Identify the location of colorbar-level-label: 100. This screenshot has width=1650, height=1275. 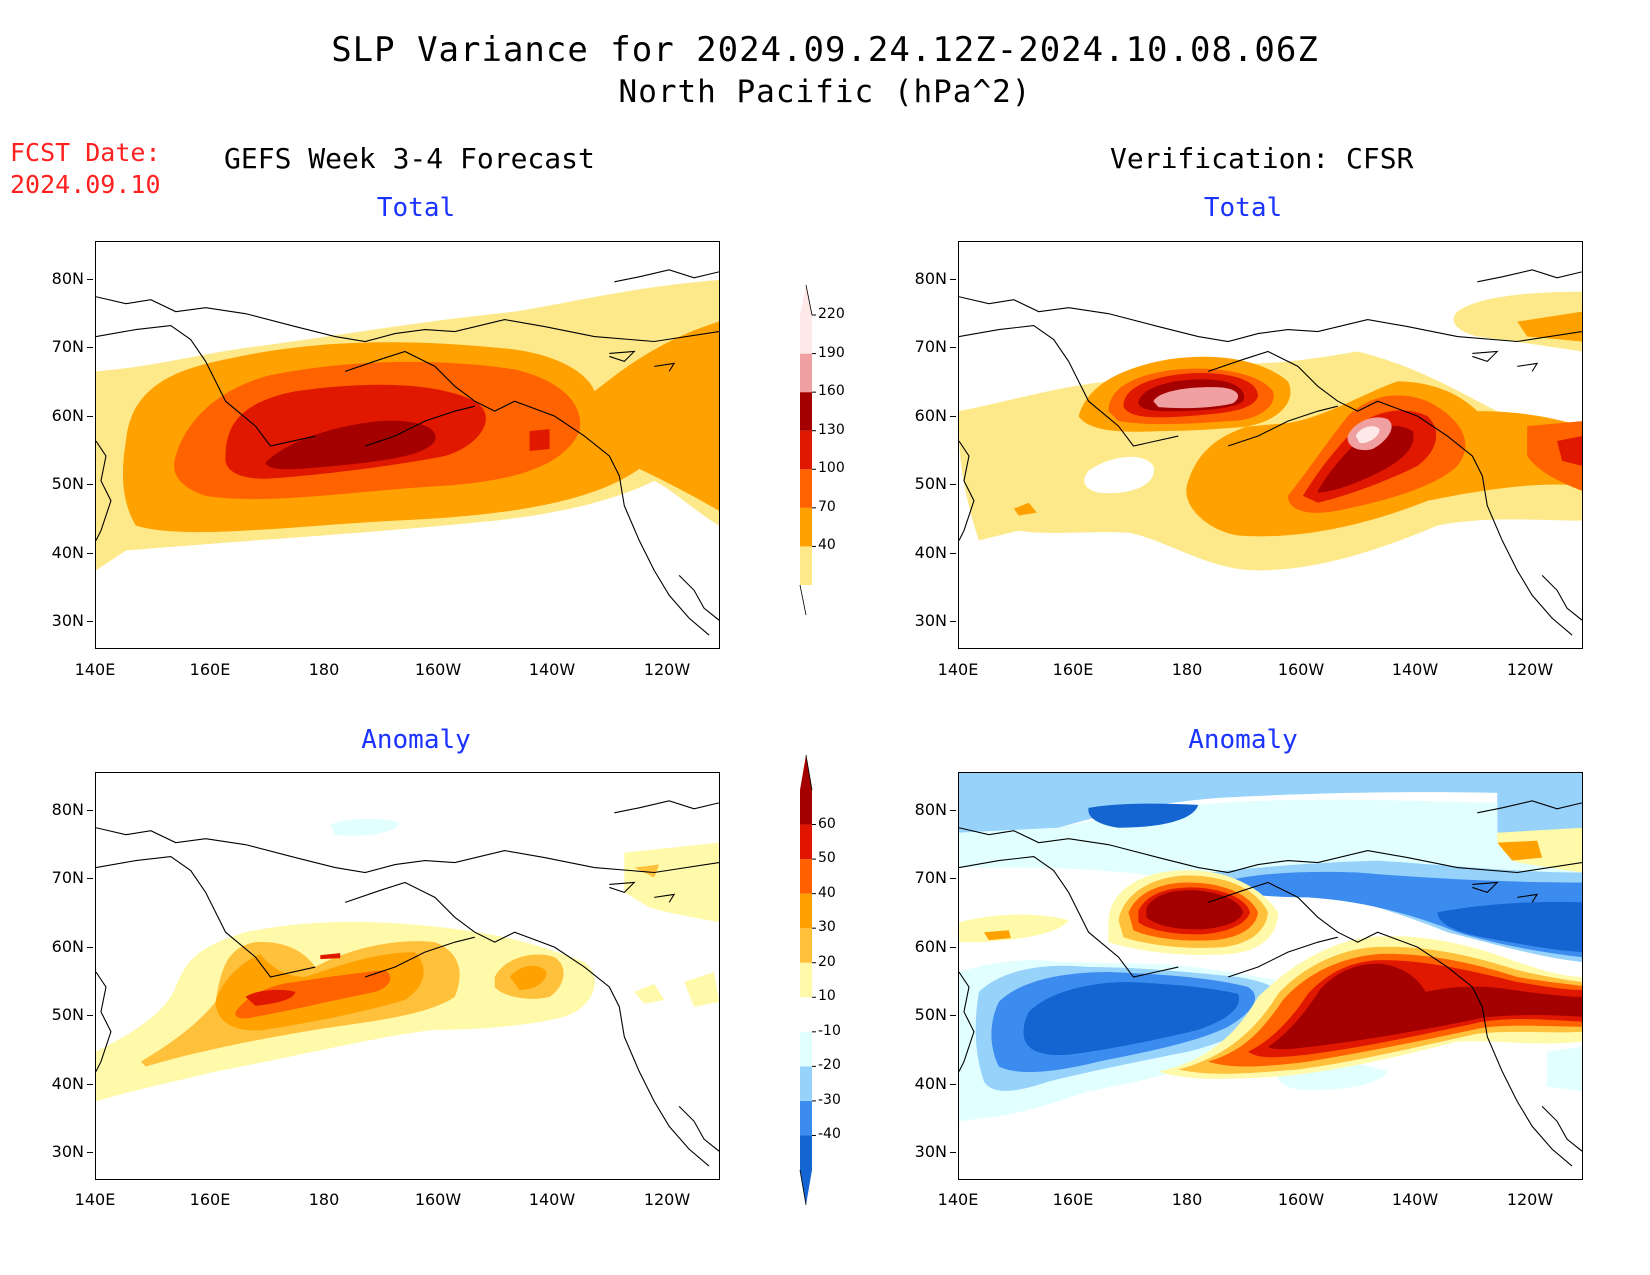
(831, 468).